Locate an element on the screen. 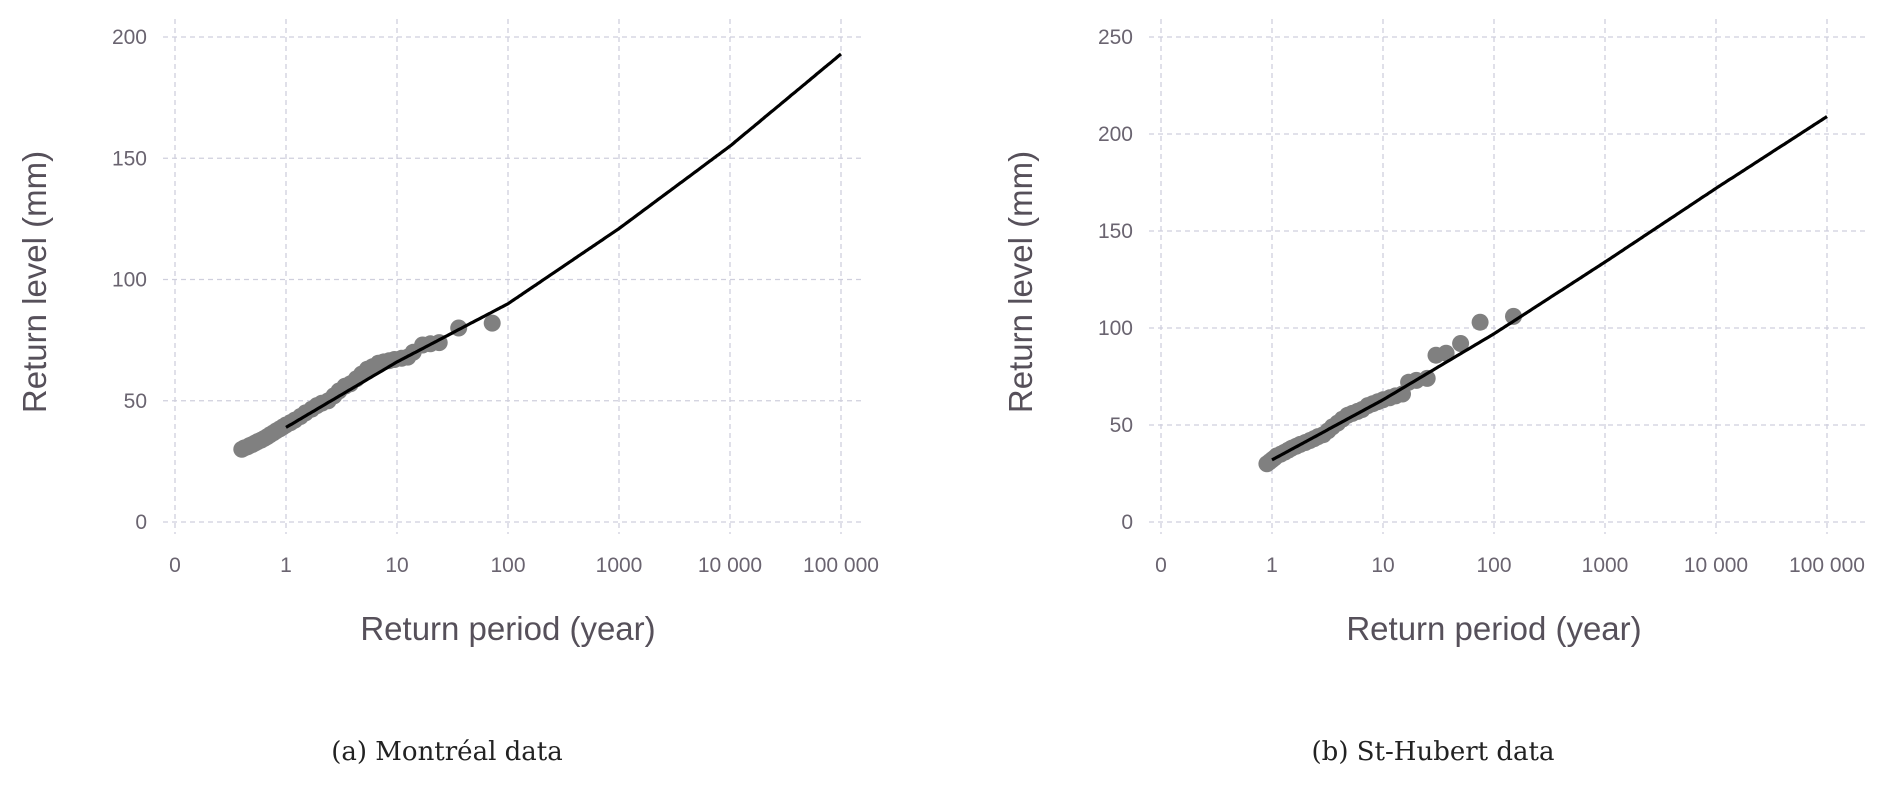  observed-points is located at coordinates (367, 386).